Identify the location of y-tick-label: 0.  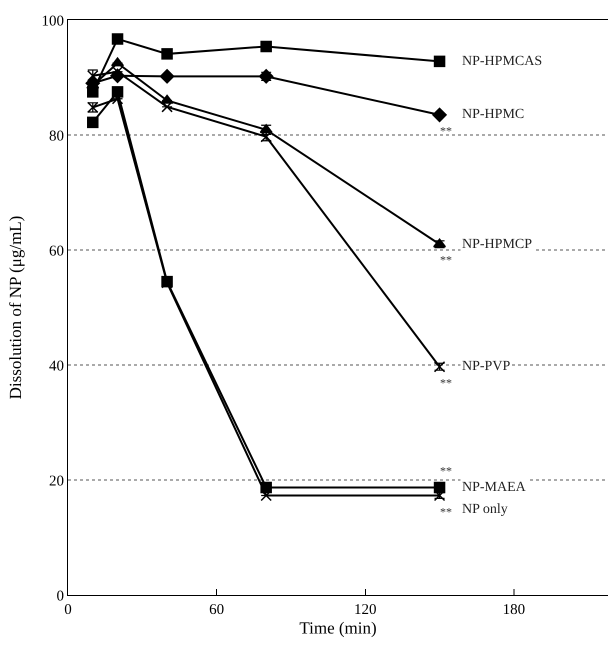
(60, 596).